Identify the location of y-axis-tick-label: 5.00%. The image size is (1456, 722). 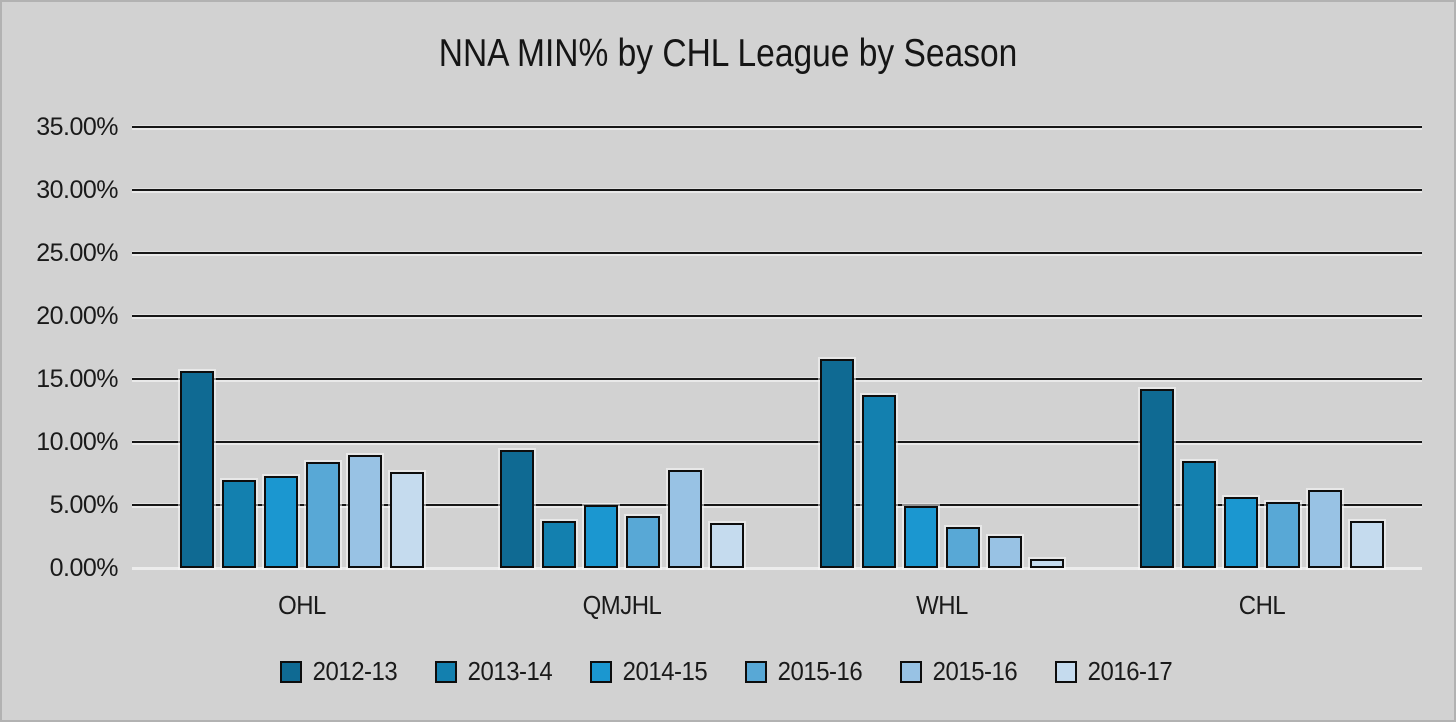
(84, 505).